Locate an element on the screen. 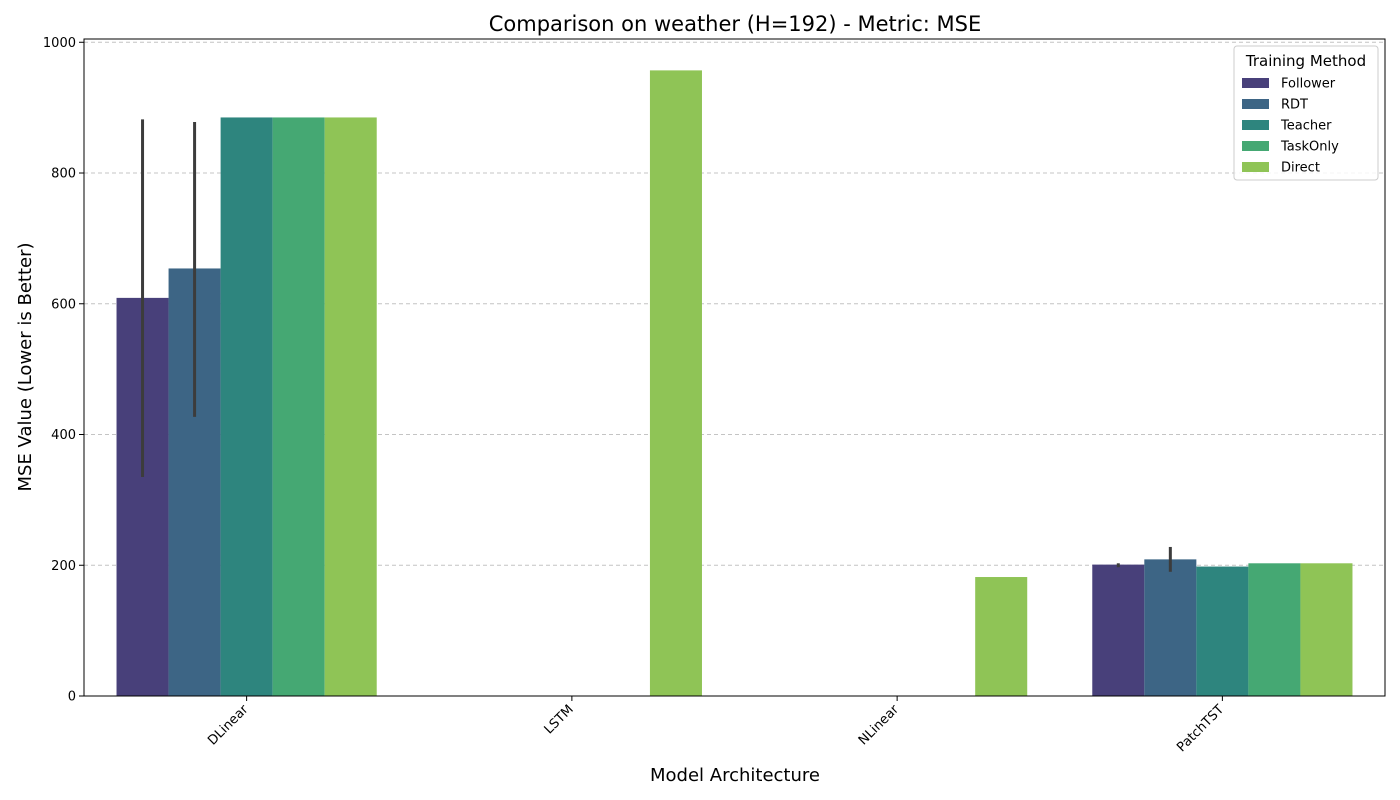  legend-title: Training Method is located at coordinates (1305, 61).